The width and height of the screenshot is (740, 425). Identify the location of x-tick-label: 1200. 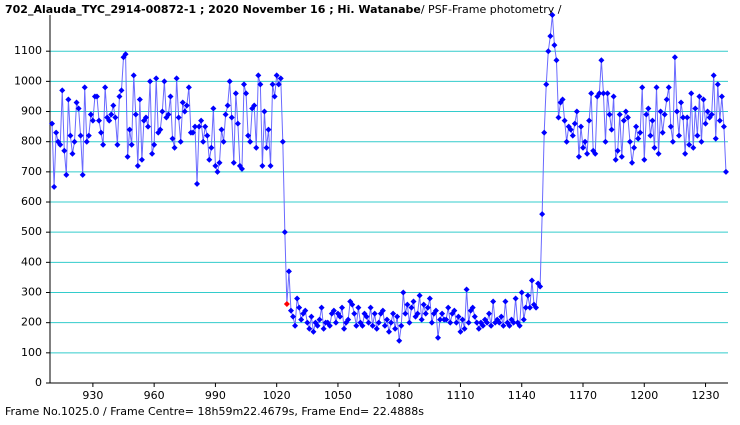
(644, 395).